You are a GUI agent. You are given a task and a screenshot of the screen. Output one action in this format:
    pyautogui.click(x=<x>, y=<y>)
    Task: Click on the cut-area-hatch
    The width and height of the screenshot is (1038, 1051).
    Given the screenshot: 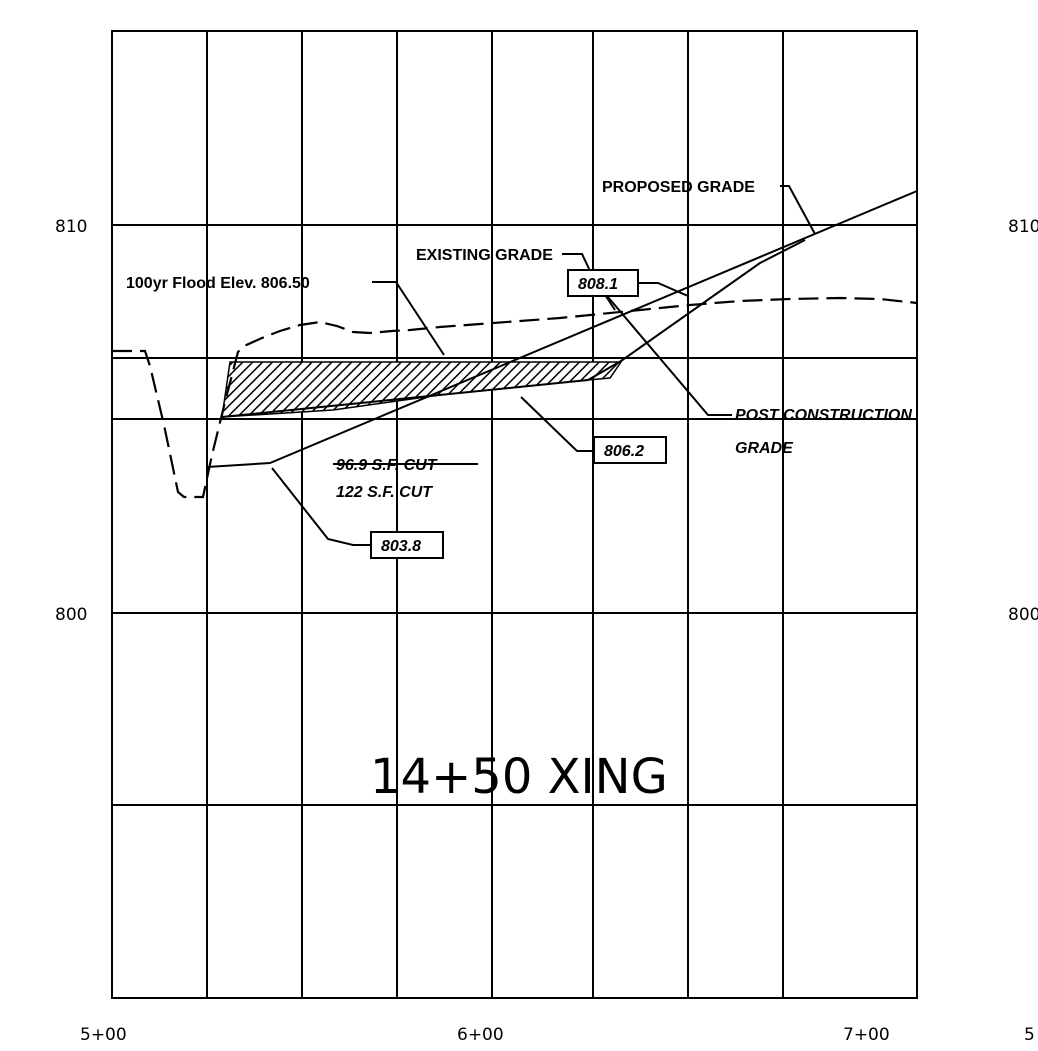 What is the action you would take?
    pyautogui.click(x=422, y=389)
    